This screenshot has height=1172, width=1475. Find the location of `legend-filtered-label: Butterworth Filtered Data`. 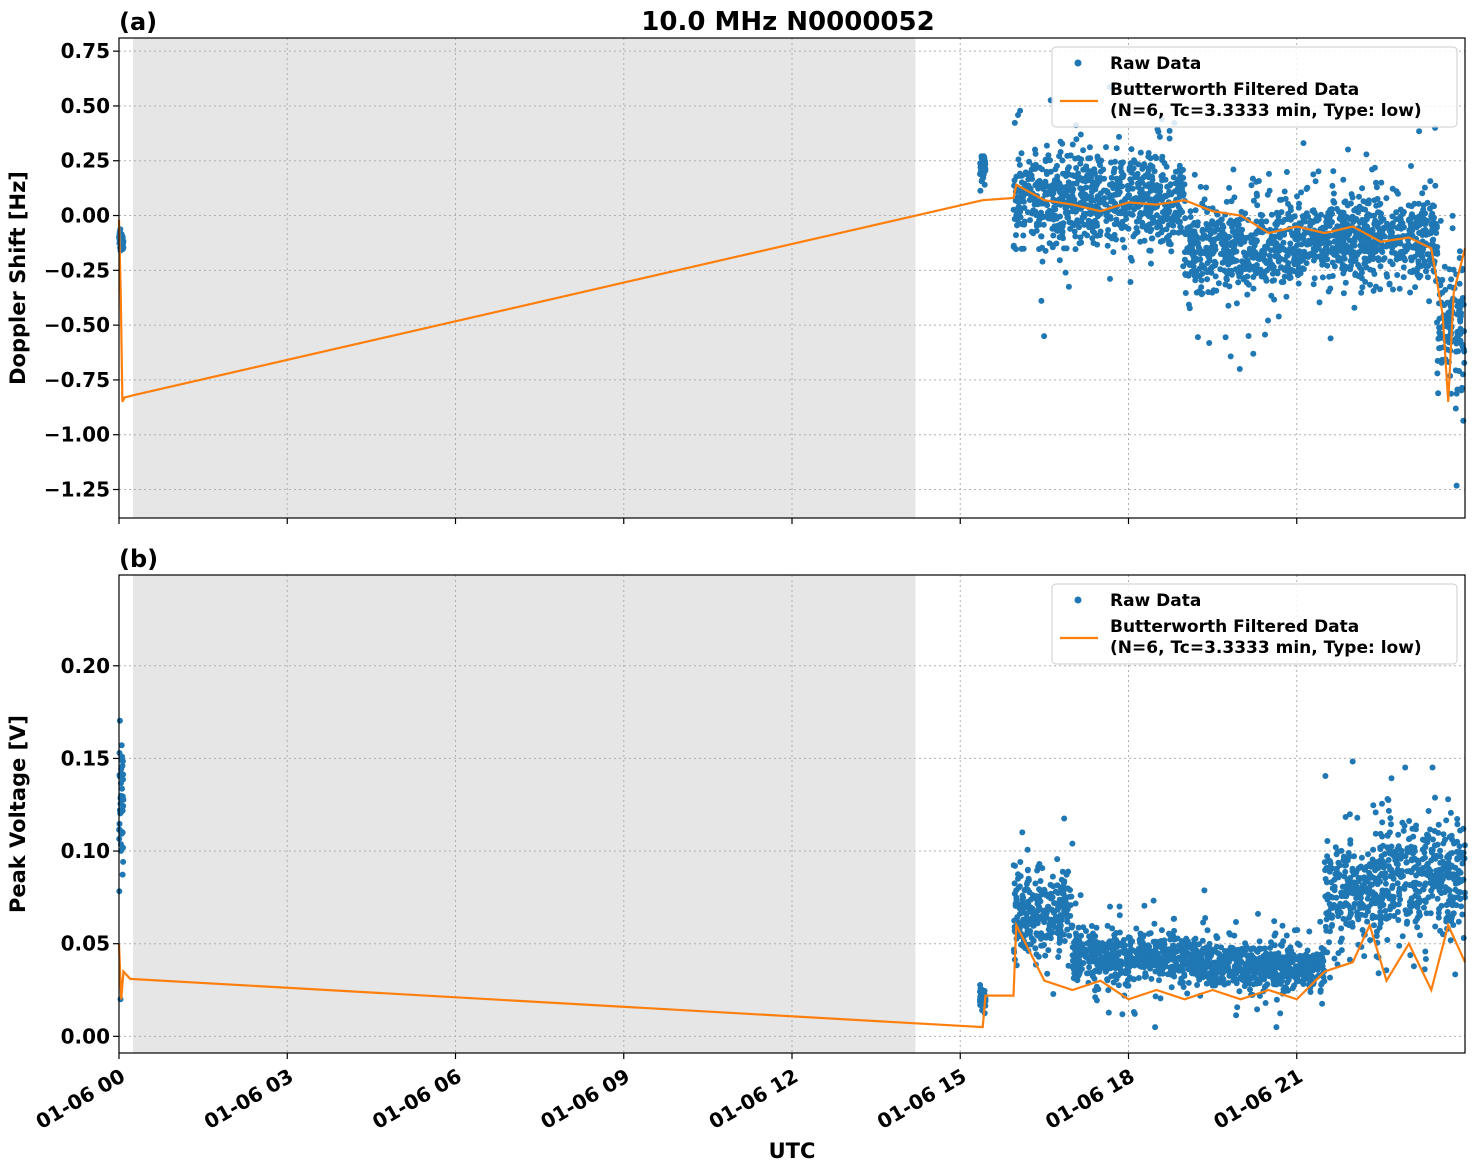

legend-filtered-label: Butterworth Filtered Data is located at coordinates (1234, 90).